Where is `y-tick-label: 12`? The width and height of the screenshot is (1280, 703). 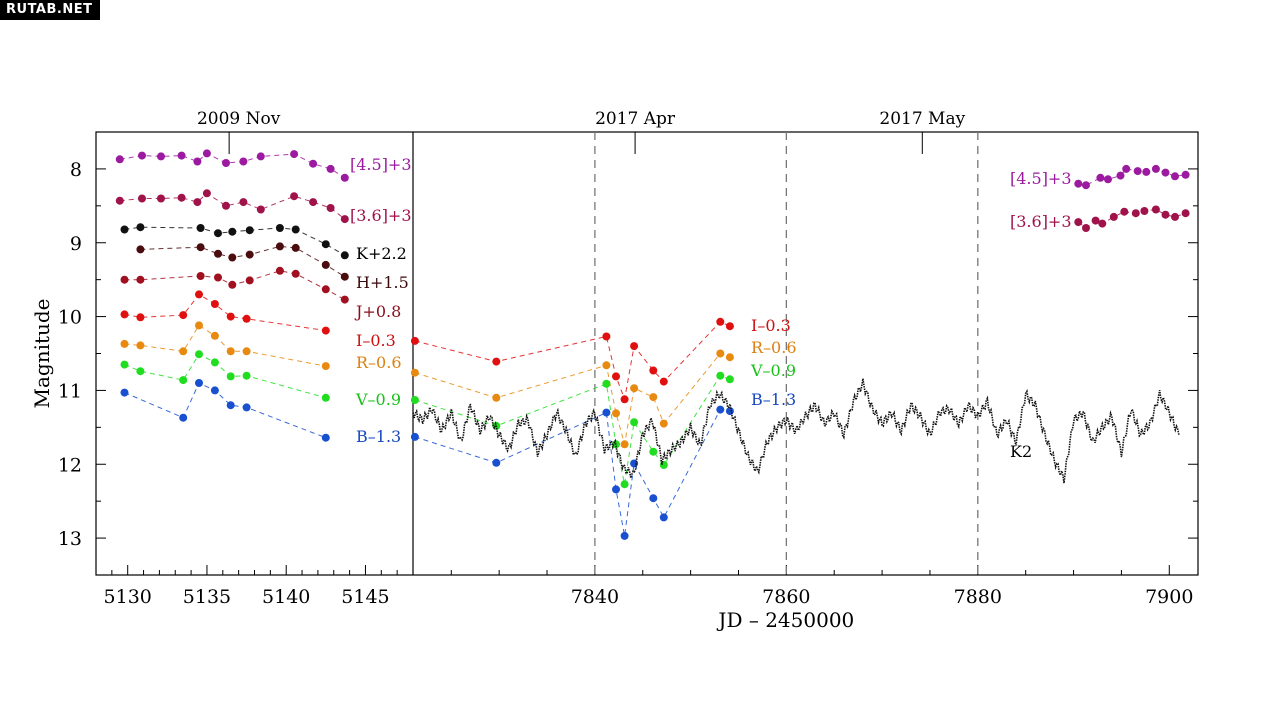 y-tick-label: 12 is located at coordinates (70, 465).